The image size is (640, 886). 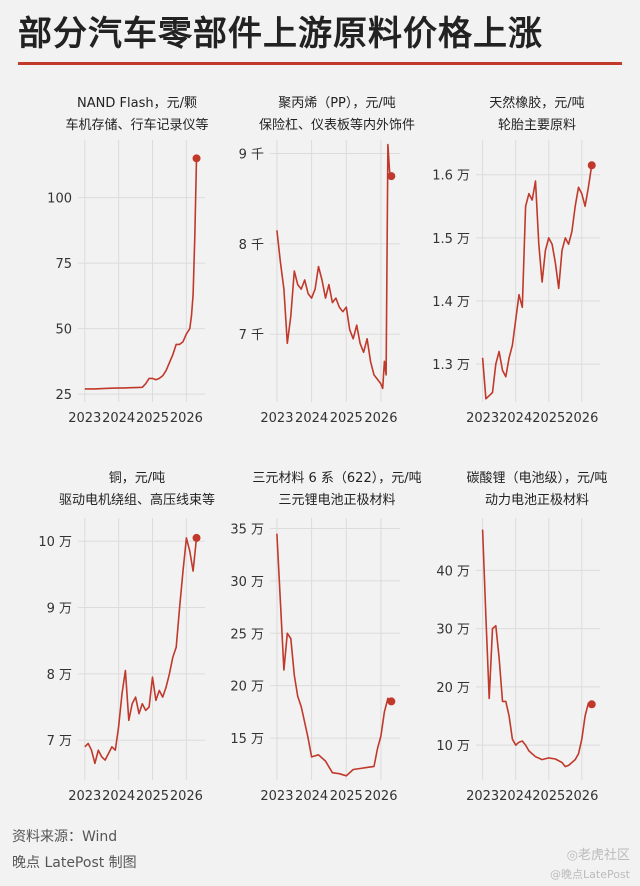 I want to click on chart-title: 碳酸锂（电池级），元/吨, so click(x=537, y=478).